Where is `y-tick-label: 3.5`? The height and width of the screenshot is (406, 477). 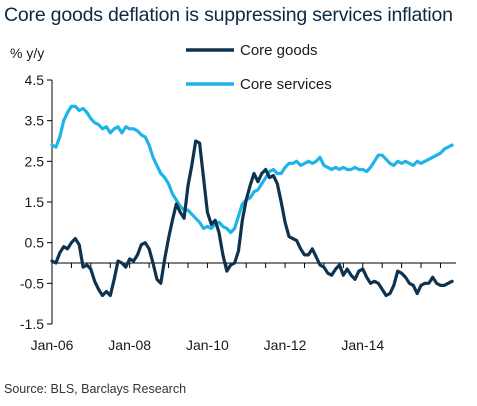
y-tick-label: 3.5 is located at coordinates (35, 121).